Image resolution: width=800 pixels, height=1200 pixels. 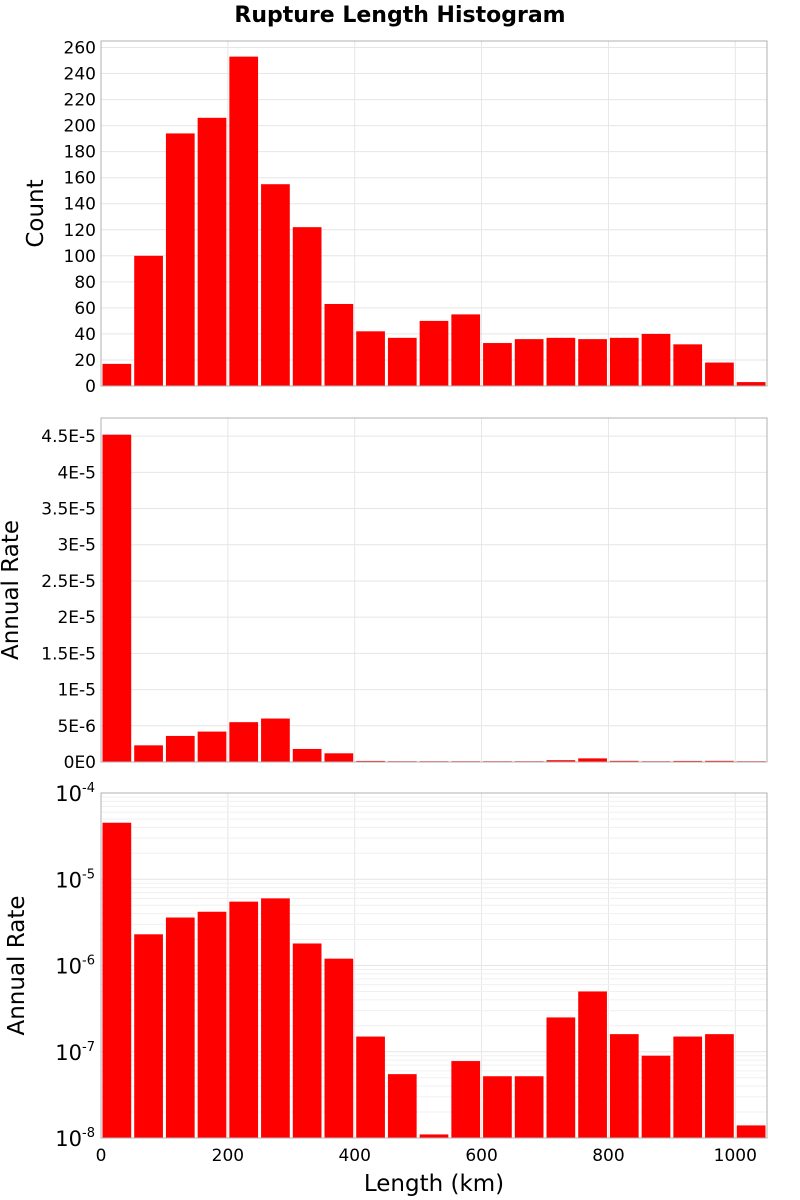 What do you see at coordinates (80, 763) in the screenshot?
I see `y-tick-label: 0E0` at bounding box center [80, 763].